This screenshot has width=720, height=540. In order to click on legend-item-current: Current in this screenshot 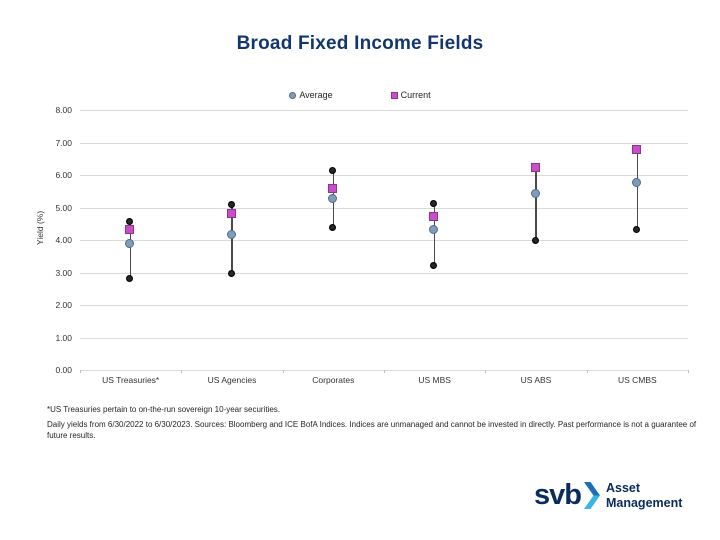, I will do `click(410, 95)`.